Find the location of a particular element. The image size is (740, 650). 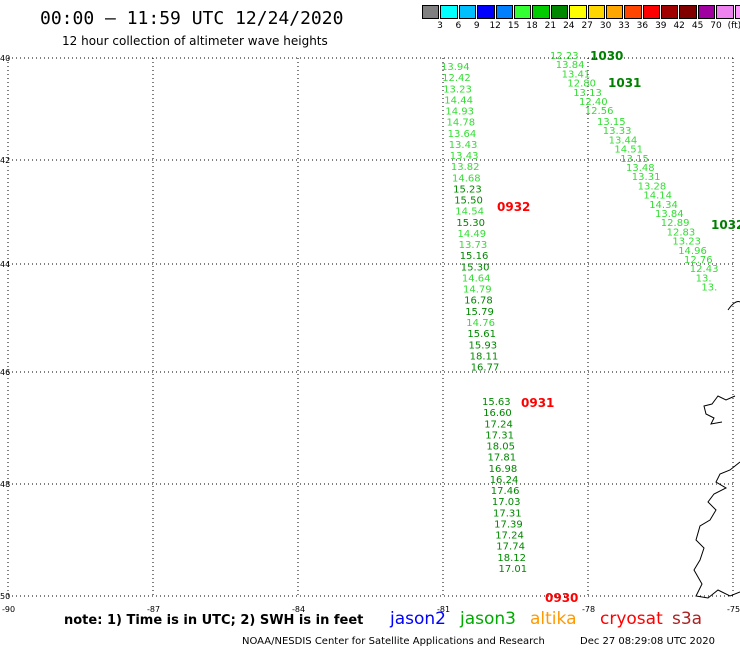

wave-height-value: 14.79 is located at coordinates (477, 290).